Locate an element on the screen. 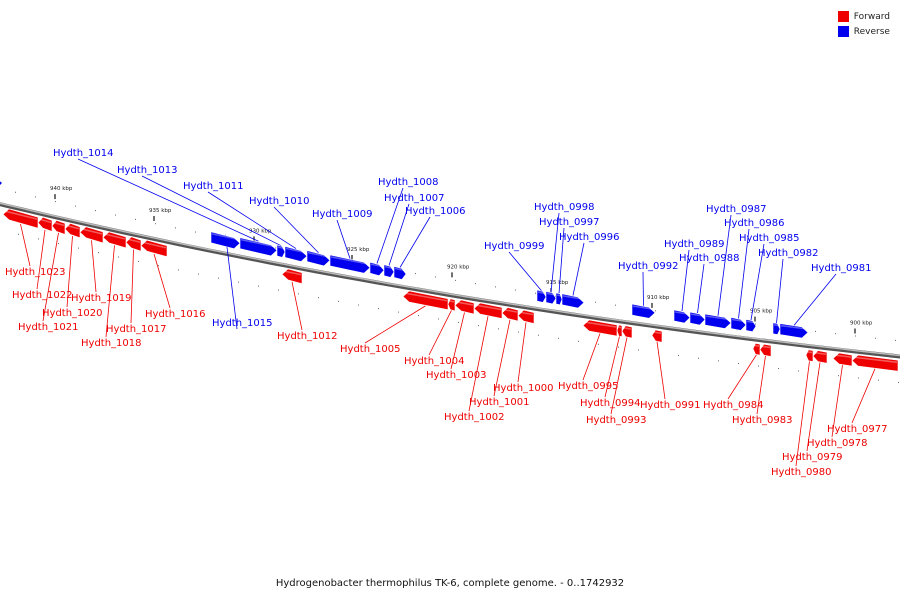 The image size is (900, 600). gene-label: Hydth_1001 is located at coordinates (499, 402).